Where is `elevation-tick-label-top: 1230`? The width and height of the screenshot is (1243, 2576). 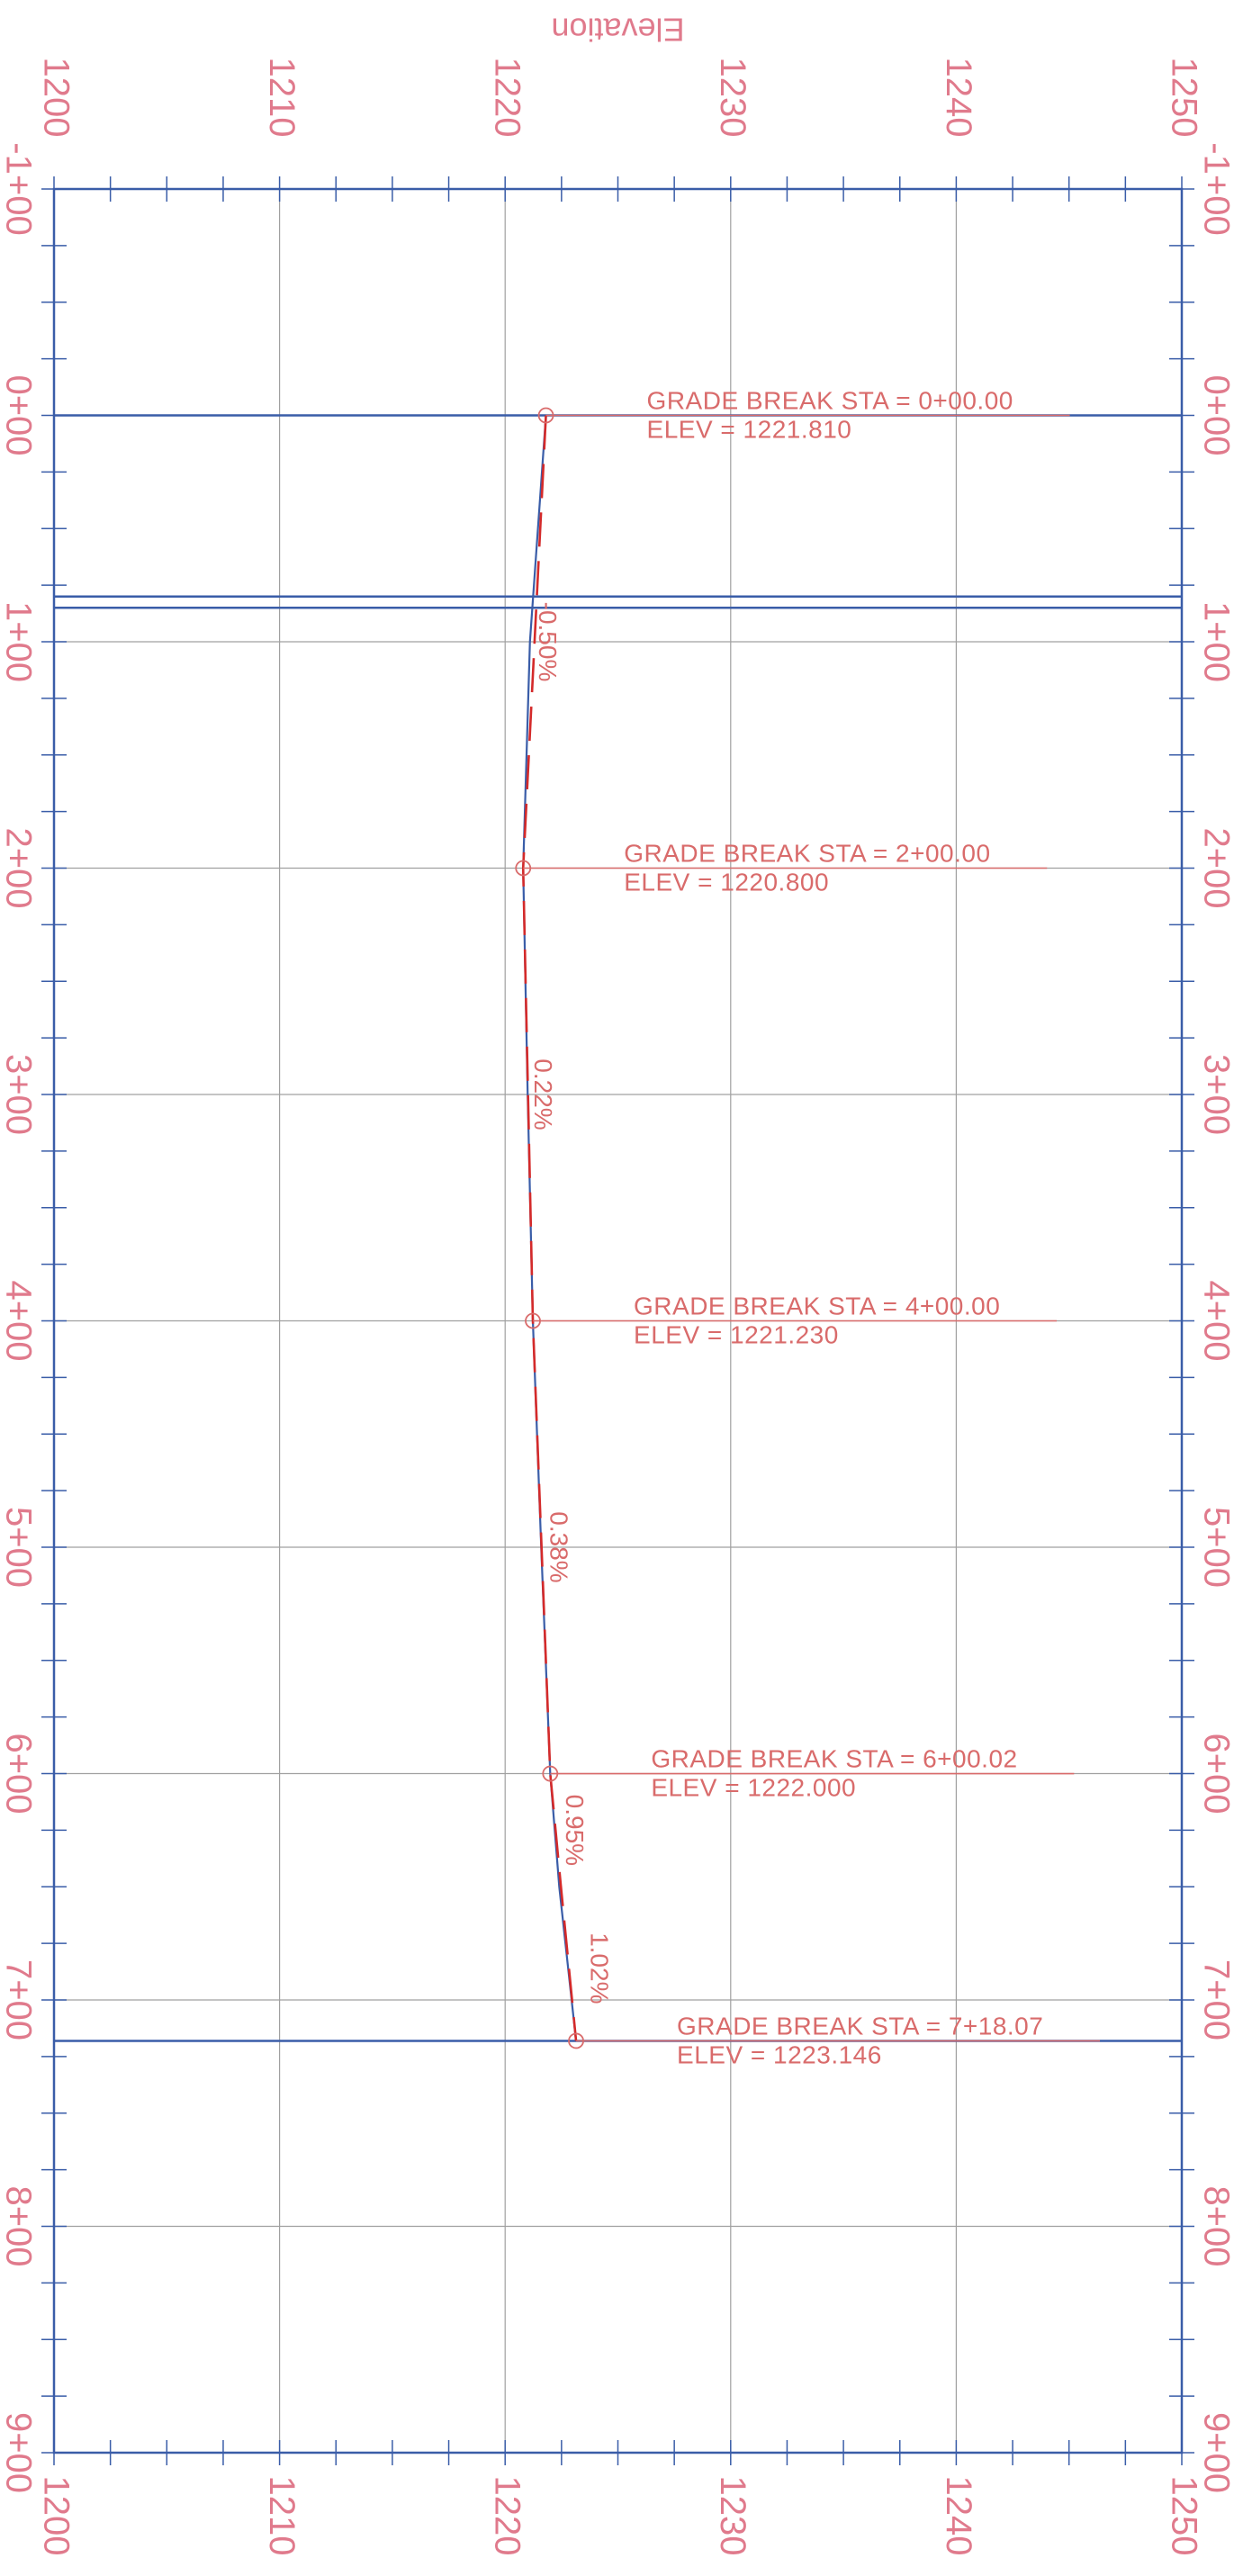
elevation-tick-label-top: 1230 is located at coordinates (732, 98).